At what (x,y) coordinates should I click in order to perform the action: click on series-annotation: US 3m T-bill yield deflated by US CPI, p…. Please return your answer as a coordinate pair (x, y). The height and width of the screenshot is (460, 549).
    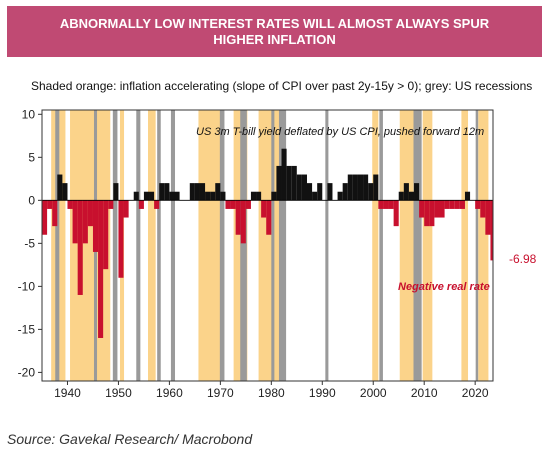
    Looking at the image, I should click on (340, 132).